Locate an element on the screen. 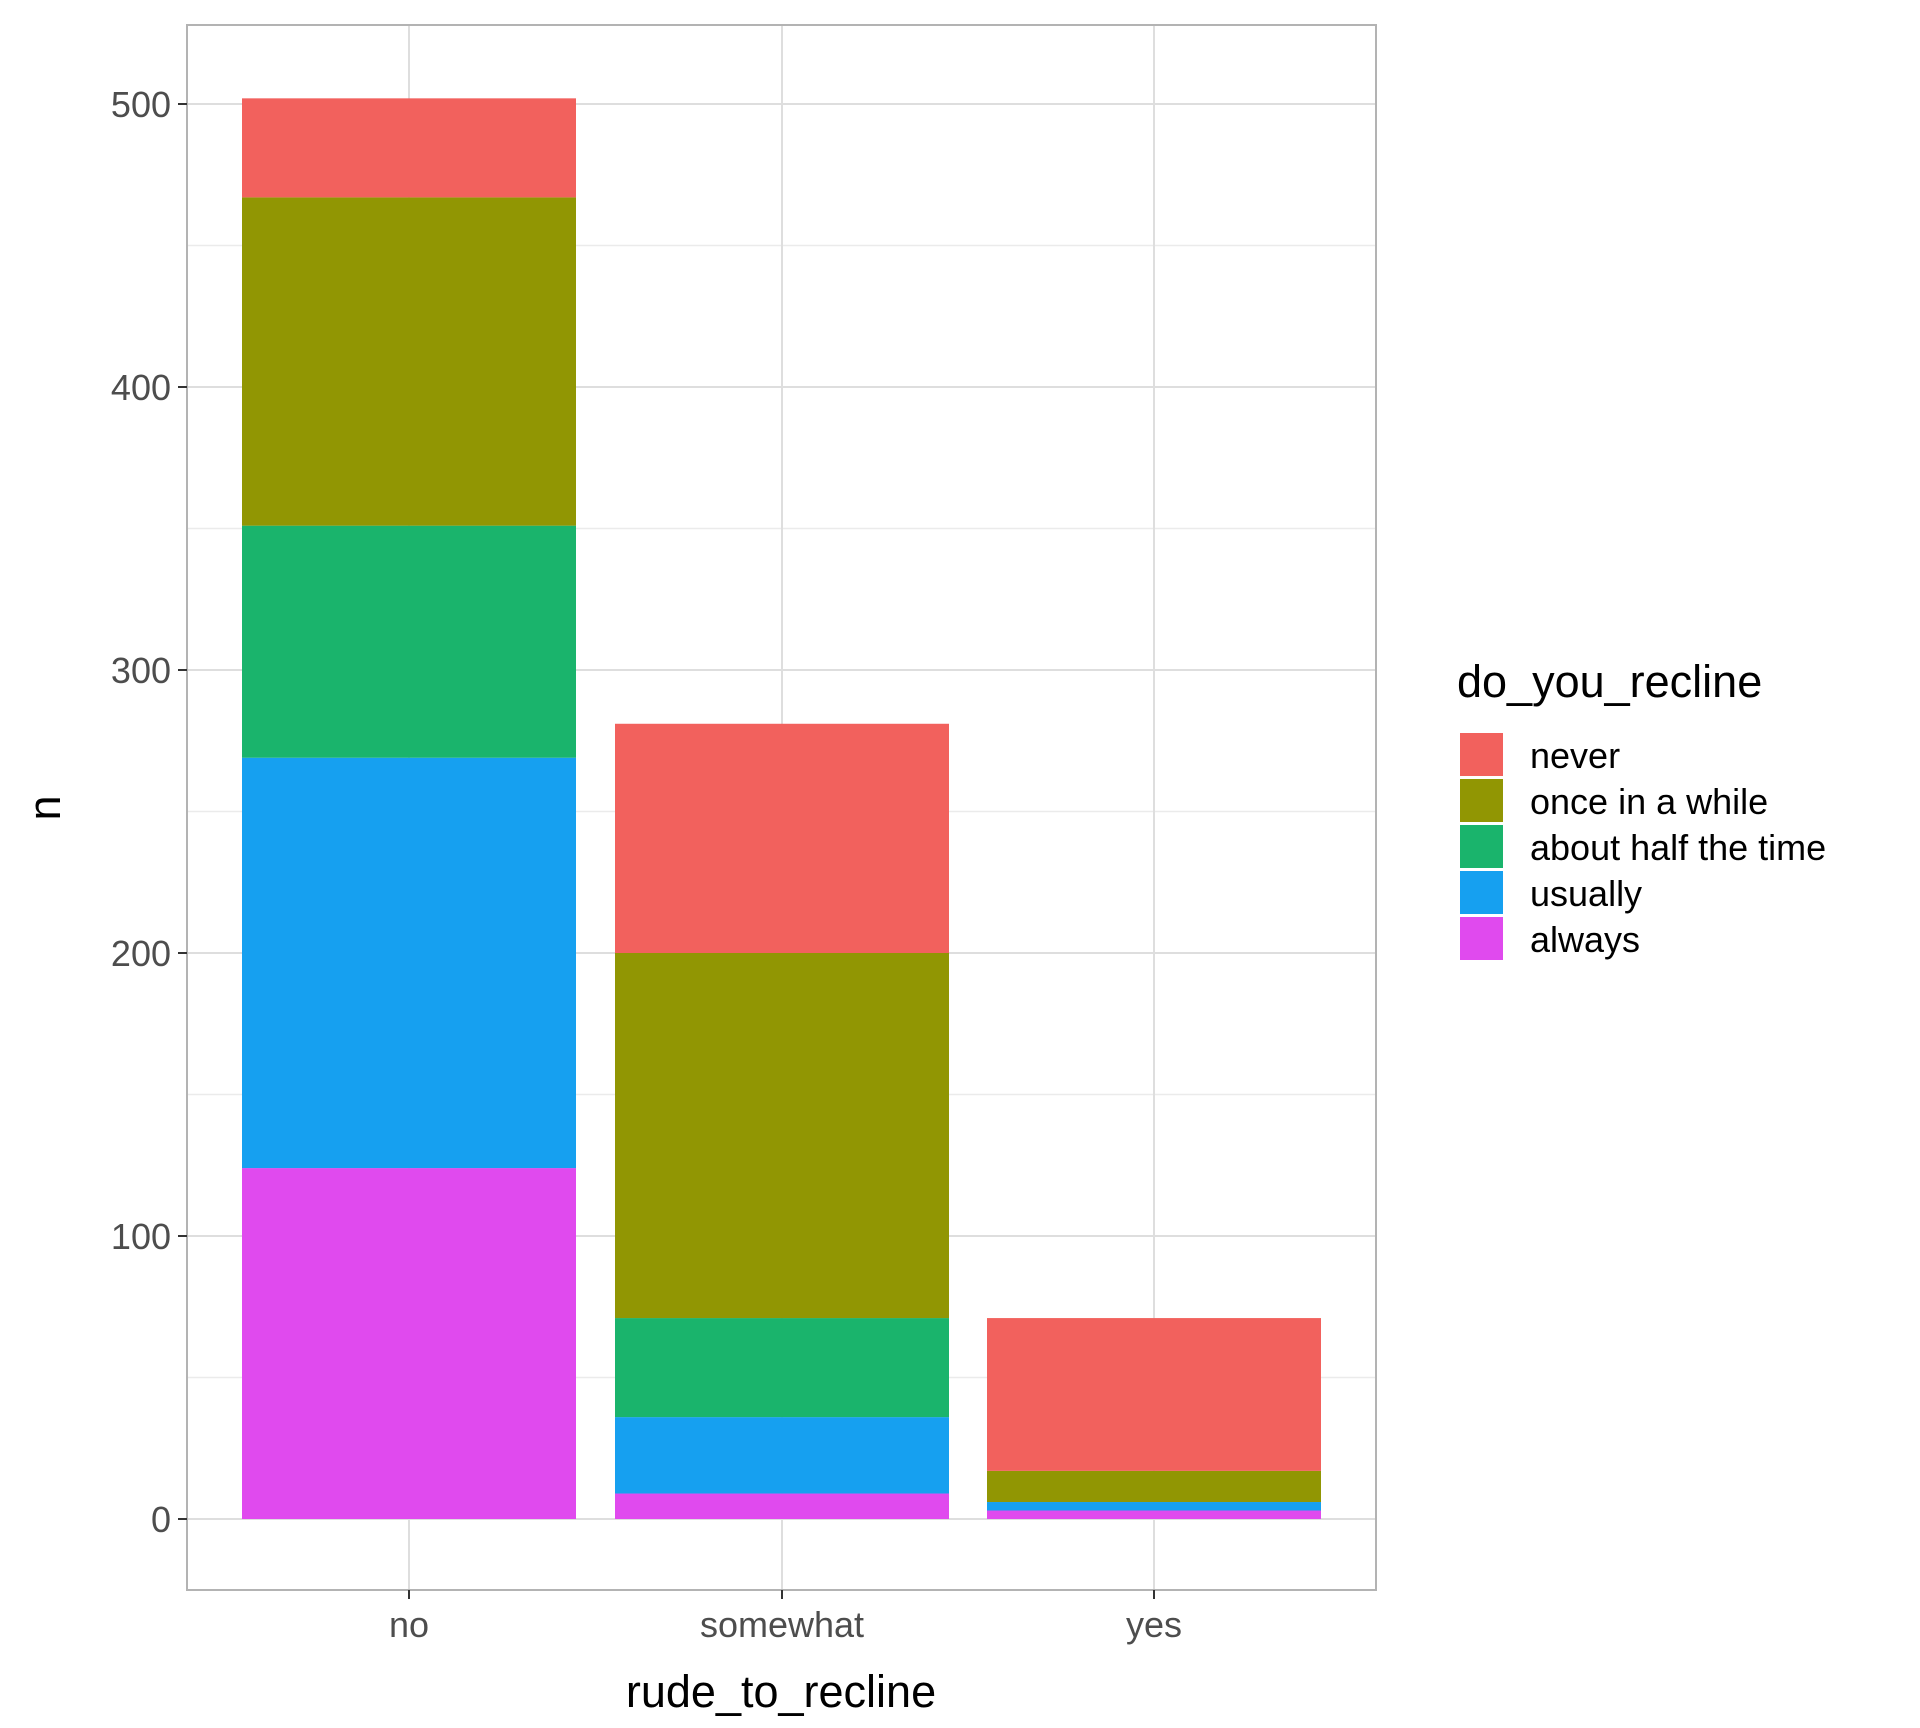  bar-segment-no-usually is located at coordinates (409, 963).